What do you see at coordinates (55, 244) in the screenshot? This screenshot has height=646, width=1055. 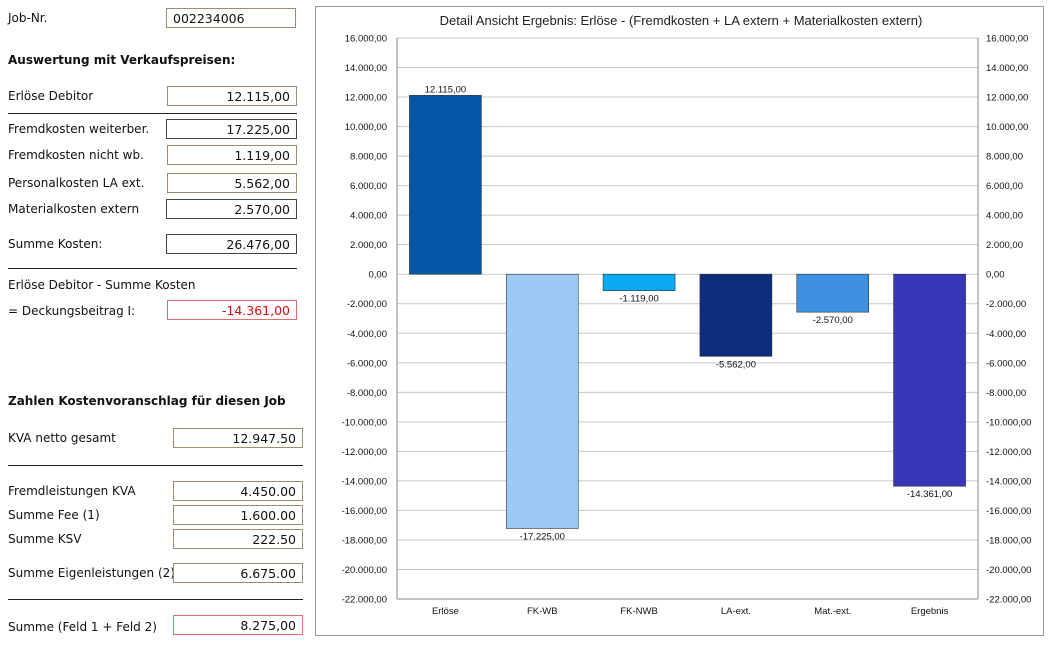 I see `summe-kosten-label: Summe Kosten:` at bounding box center [55, 244].